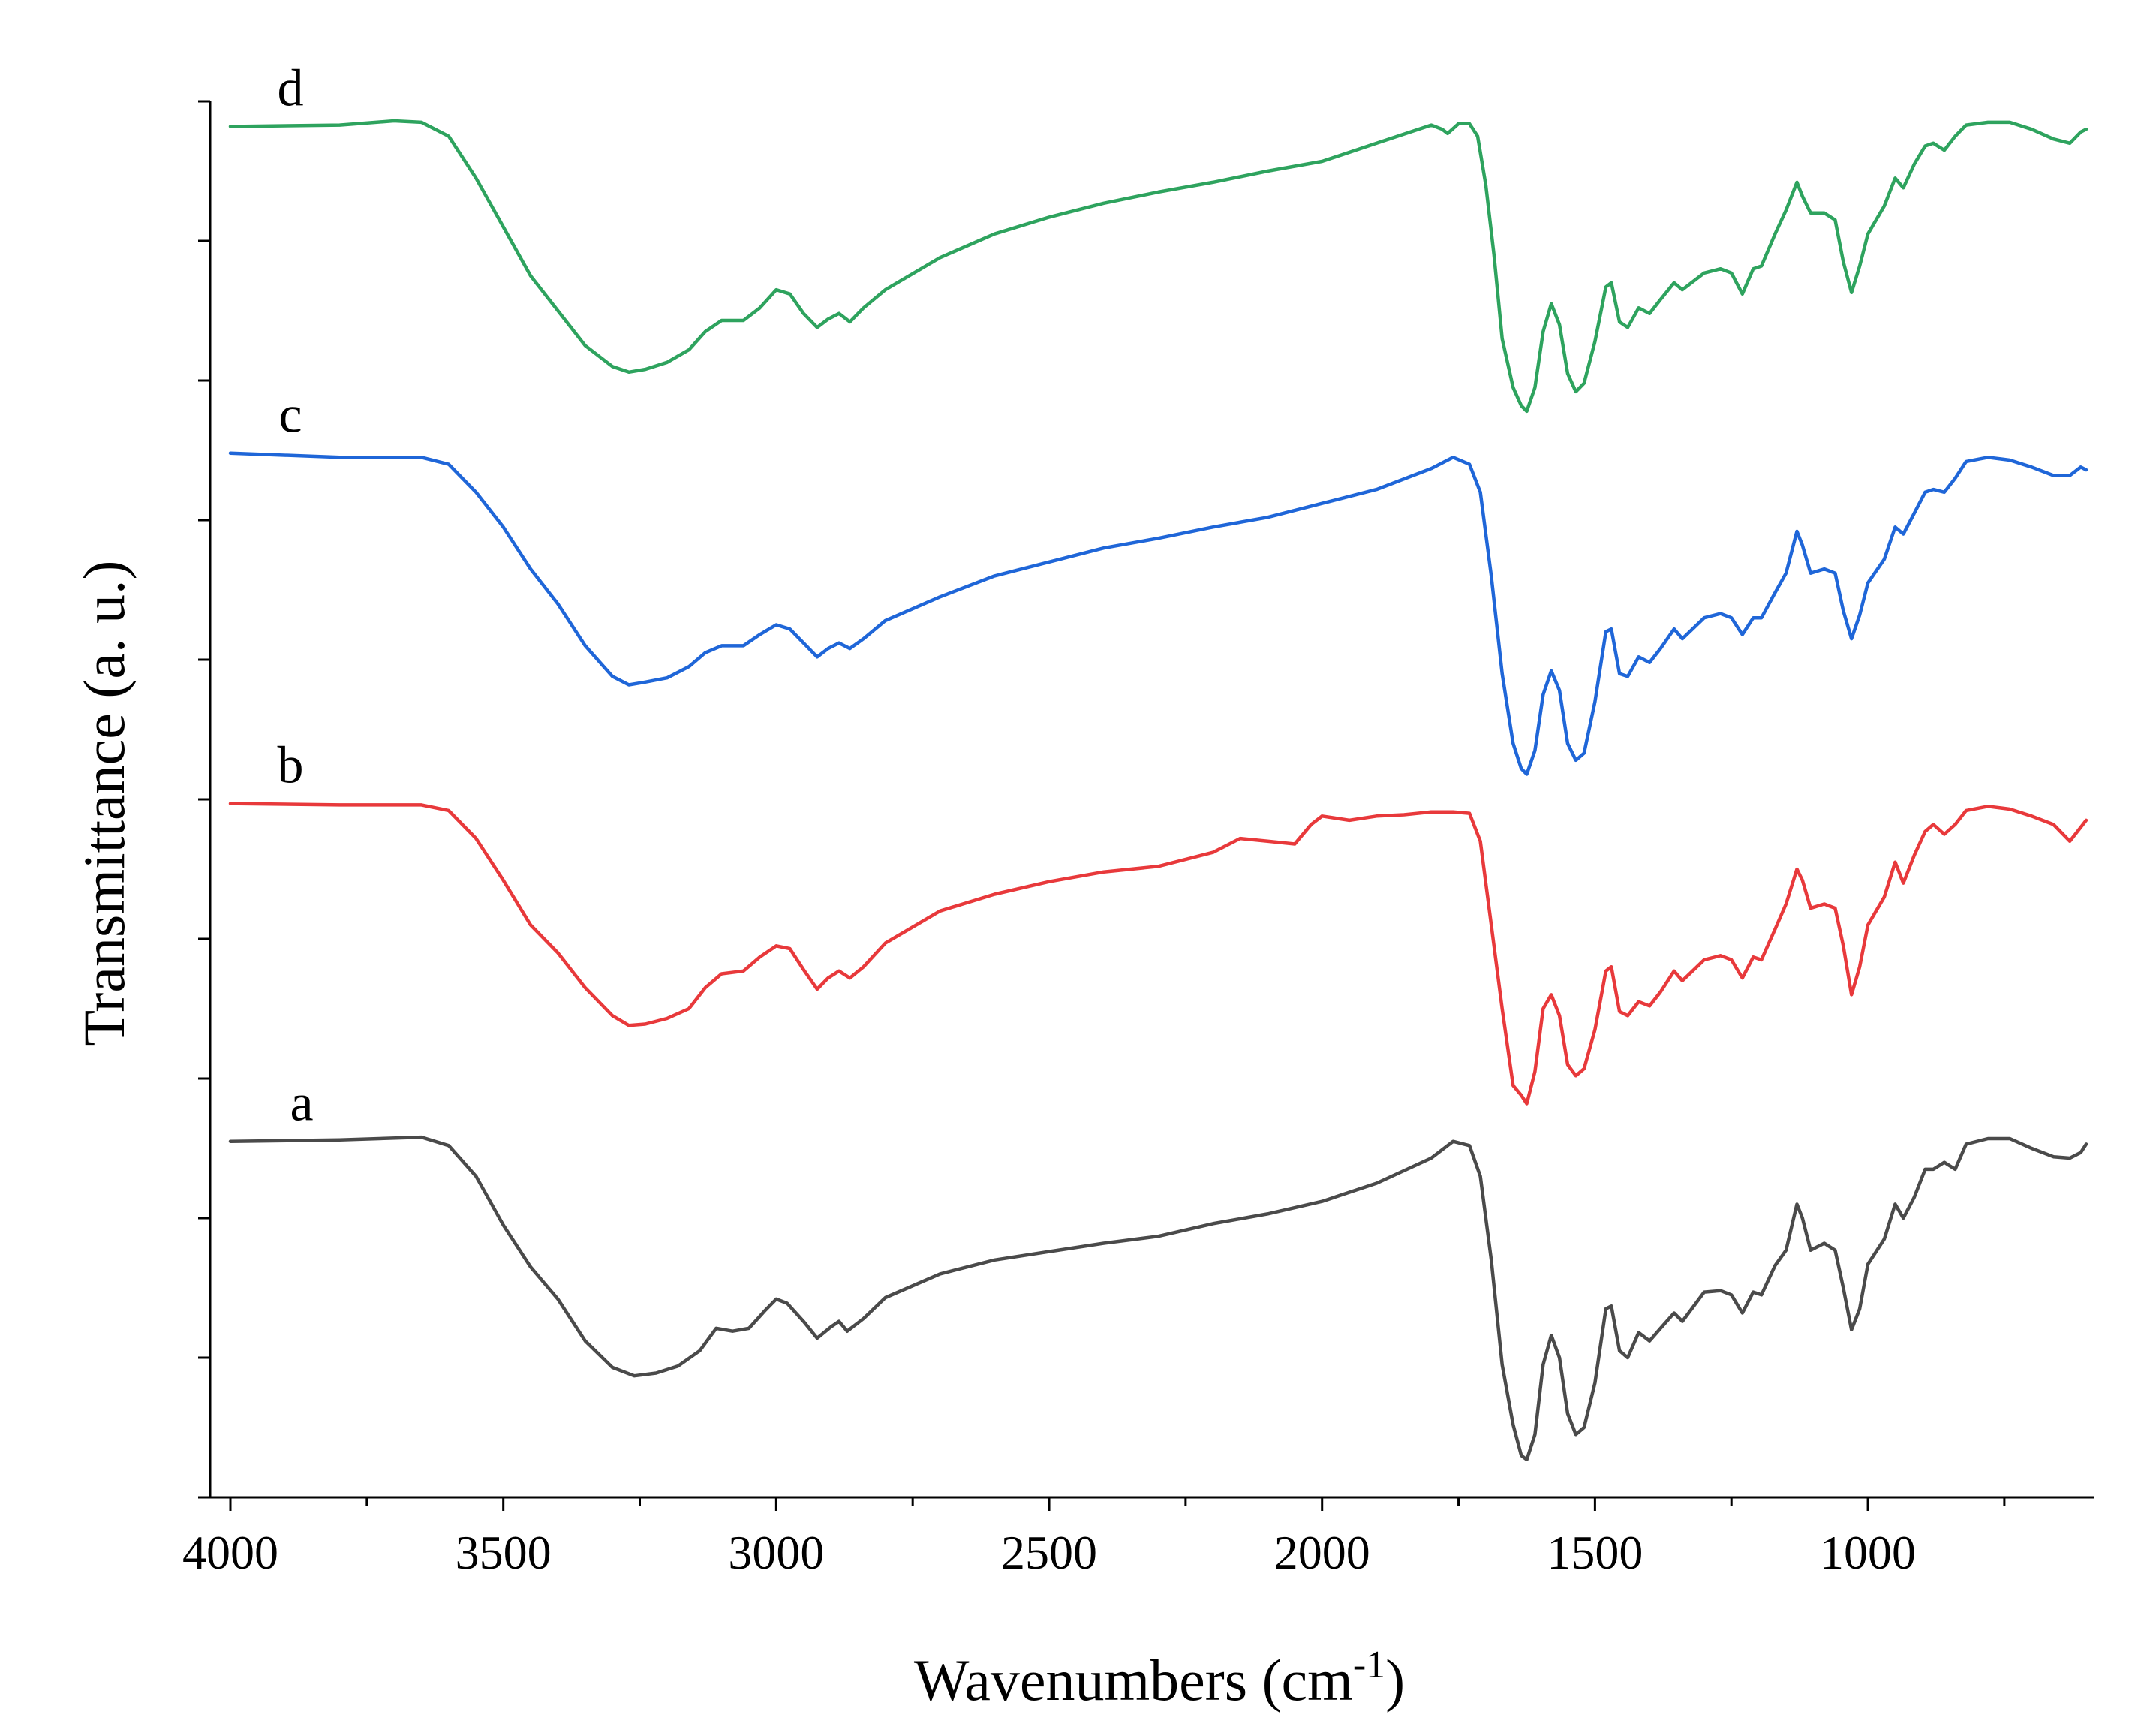 The height and width of the screenshot is (1736, 2132). Describe the element at coordinates (1322, 1553) in the screenshot. I see `x-tick-label: 2000` at that location.